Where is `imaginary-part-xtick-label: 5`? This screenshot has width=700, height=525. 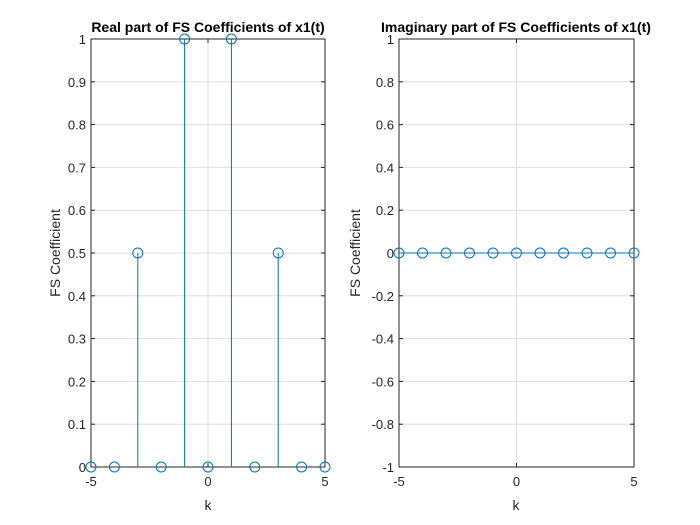 imaginary-part-xtick-label: 5 is located at coordinates (633, 481).